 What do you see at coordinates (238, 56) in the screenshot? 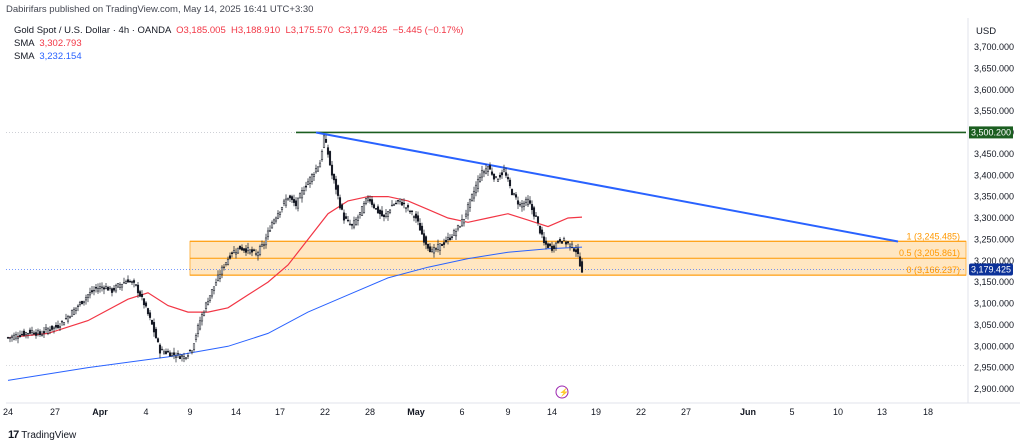
I see `sma-slow-row: SMA 3,232.154` at bounding box center [238, 56].